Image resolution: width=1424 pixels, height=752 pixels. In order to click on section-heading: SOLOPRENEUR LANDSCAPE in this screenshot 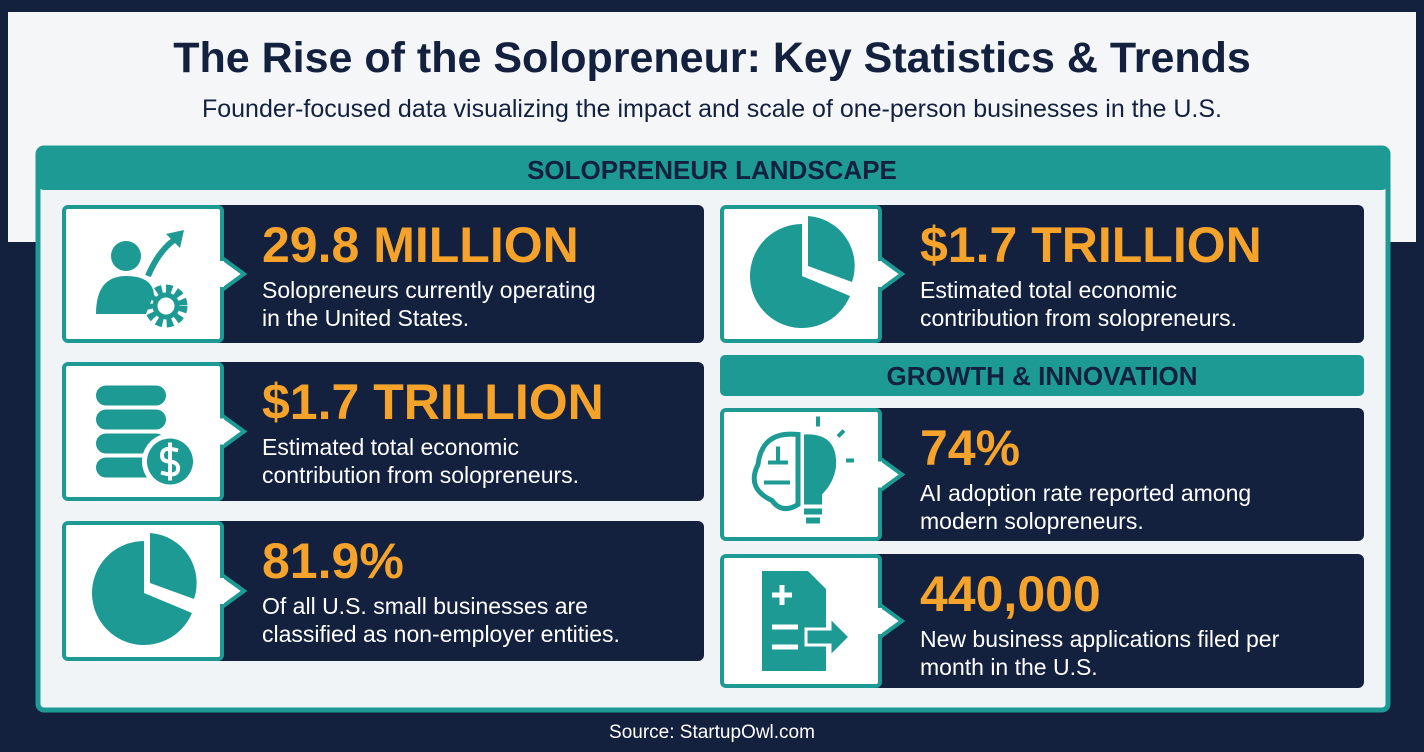, I will do `click(712, 170)`.